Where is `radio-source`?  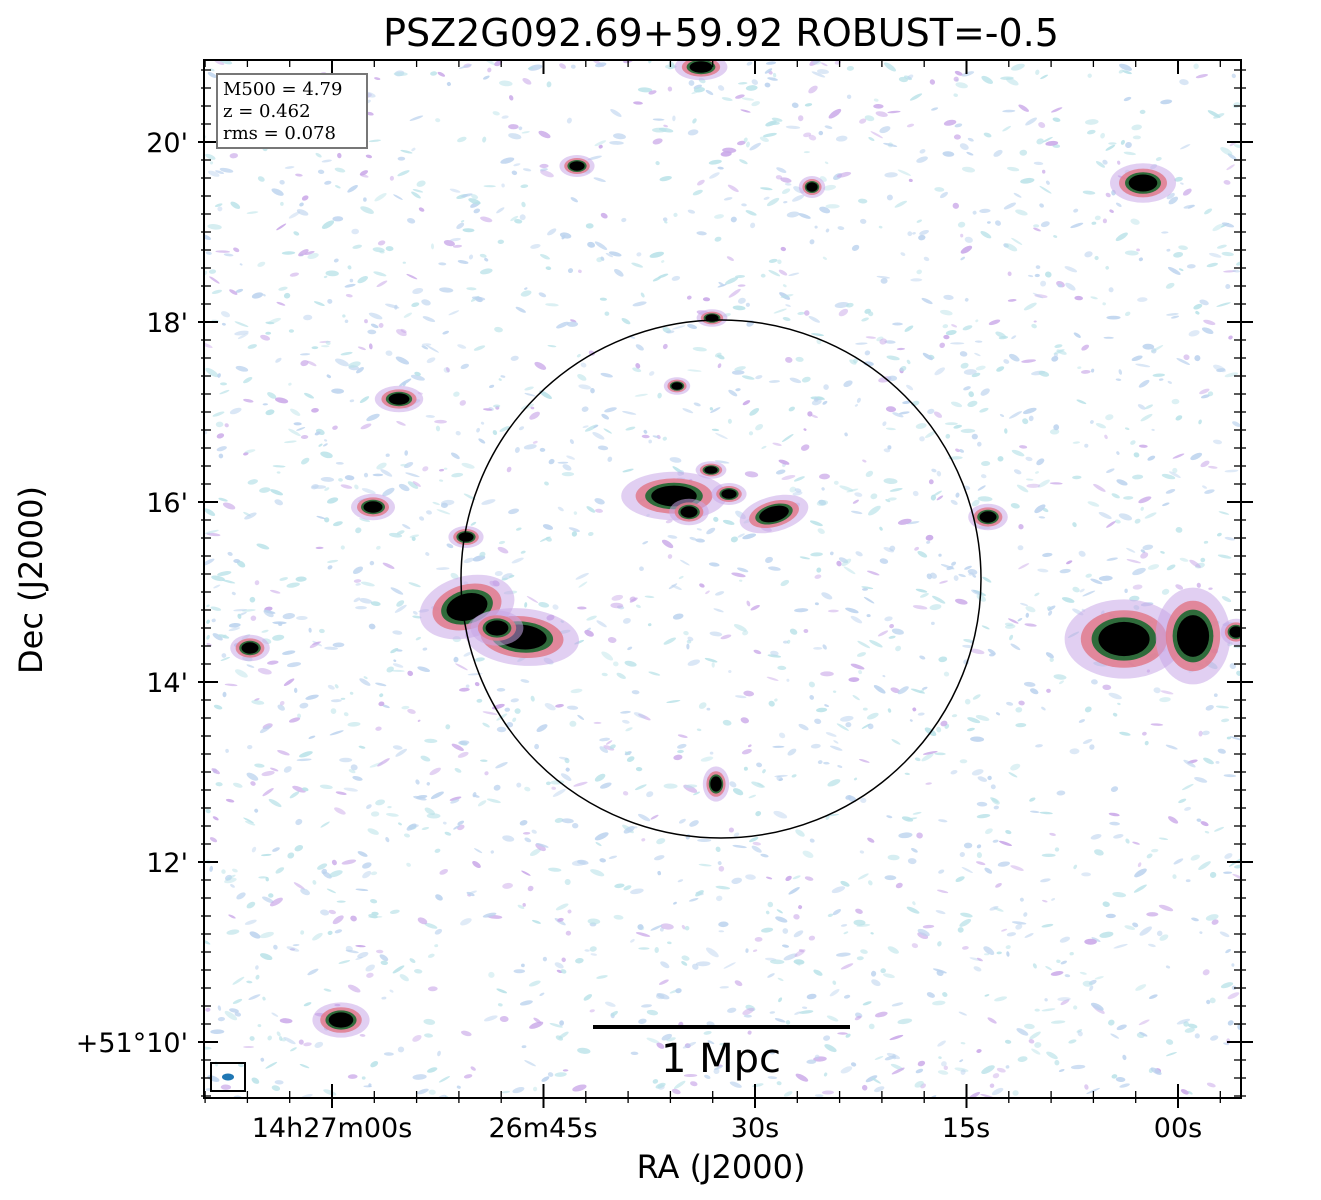
radio-source is located at coordinates (577, 166).